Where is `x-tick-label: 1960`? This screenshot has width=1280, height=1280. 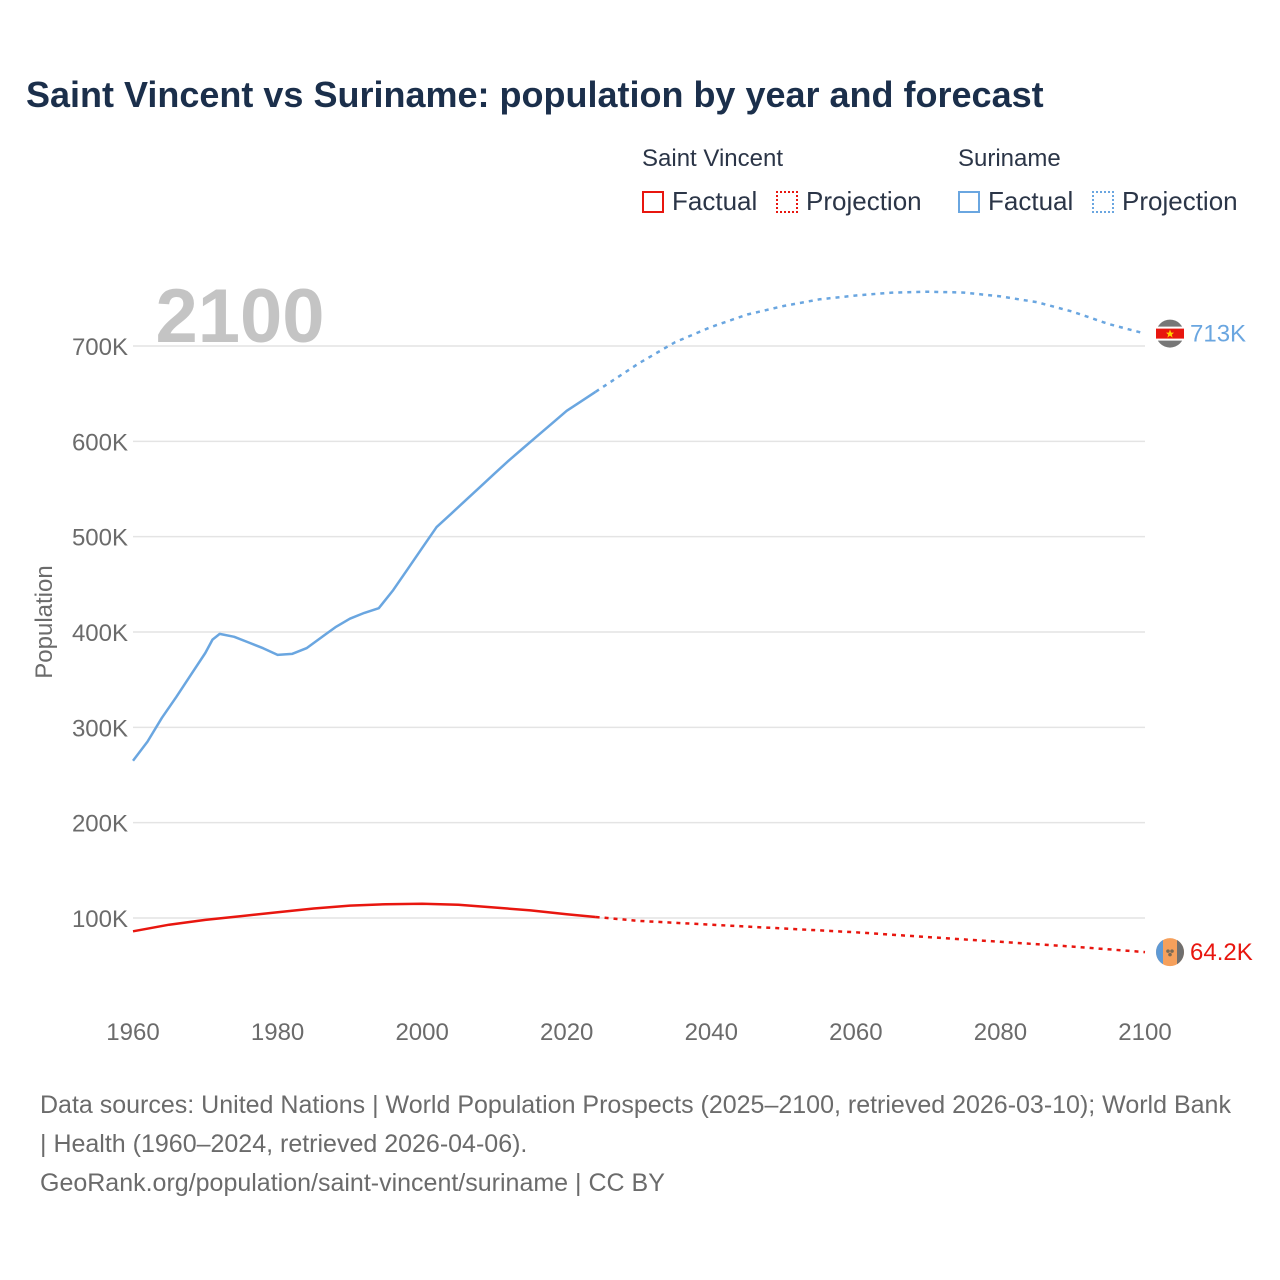
x-tick-label: 1960 is located at coordinates (132, 1032).